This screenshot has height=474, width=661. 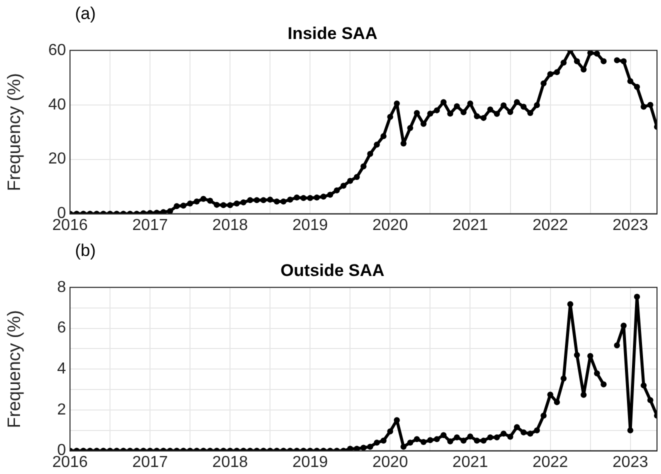 I want to click on chart-title: Outside SAA, so click(x=332, y=270).